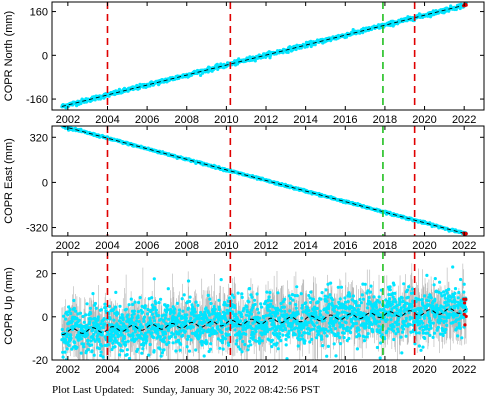  Describe the element at coordinates (9, 56) in the screenshot. I see `y-axis-label: COPR North (mm)` at that location.